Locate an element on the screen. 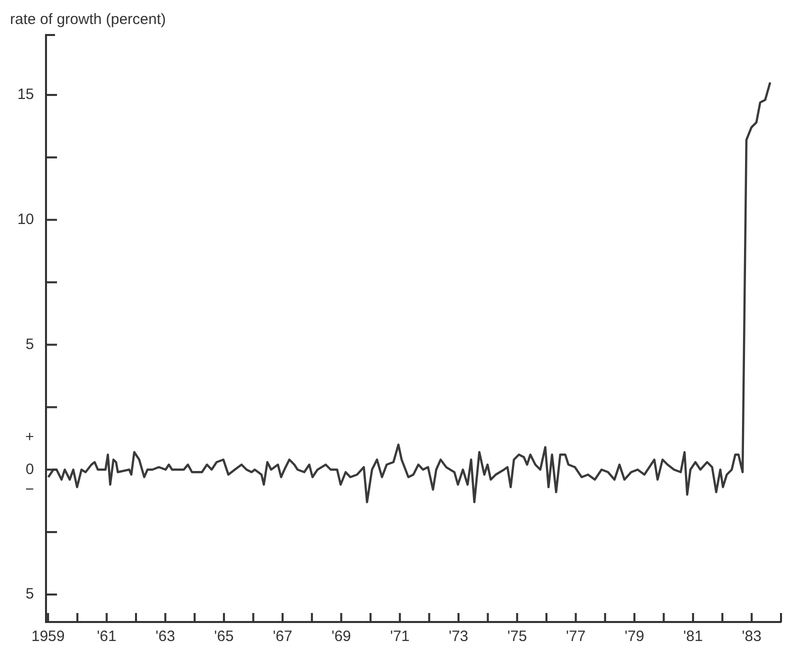  y-tick-label: − is located at coordinates (29, 489).